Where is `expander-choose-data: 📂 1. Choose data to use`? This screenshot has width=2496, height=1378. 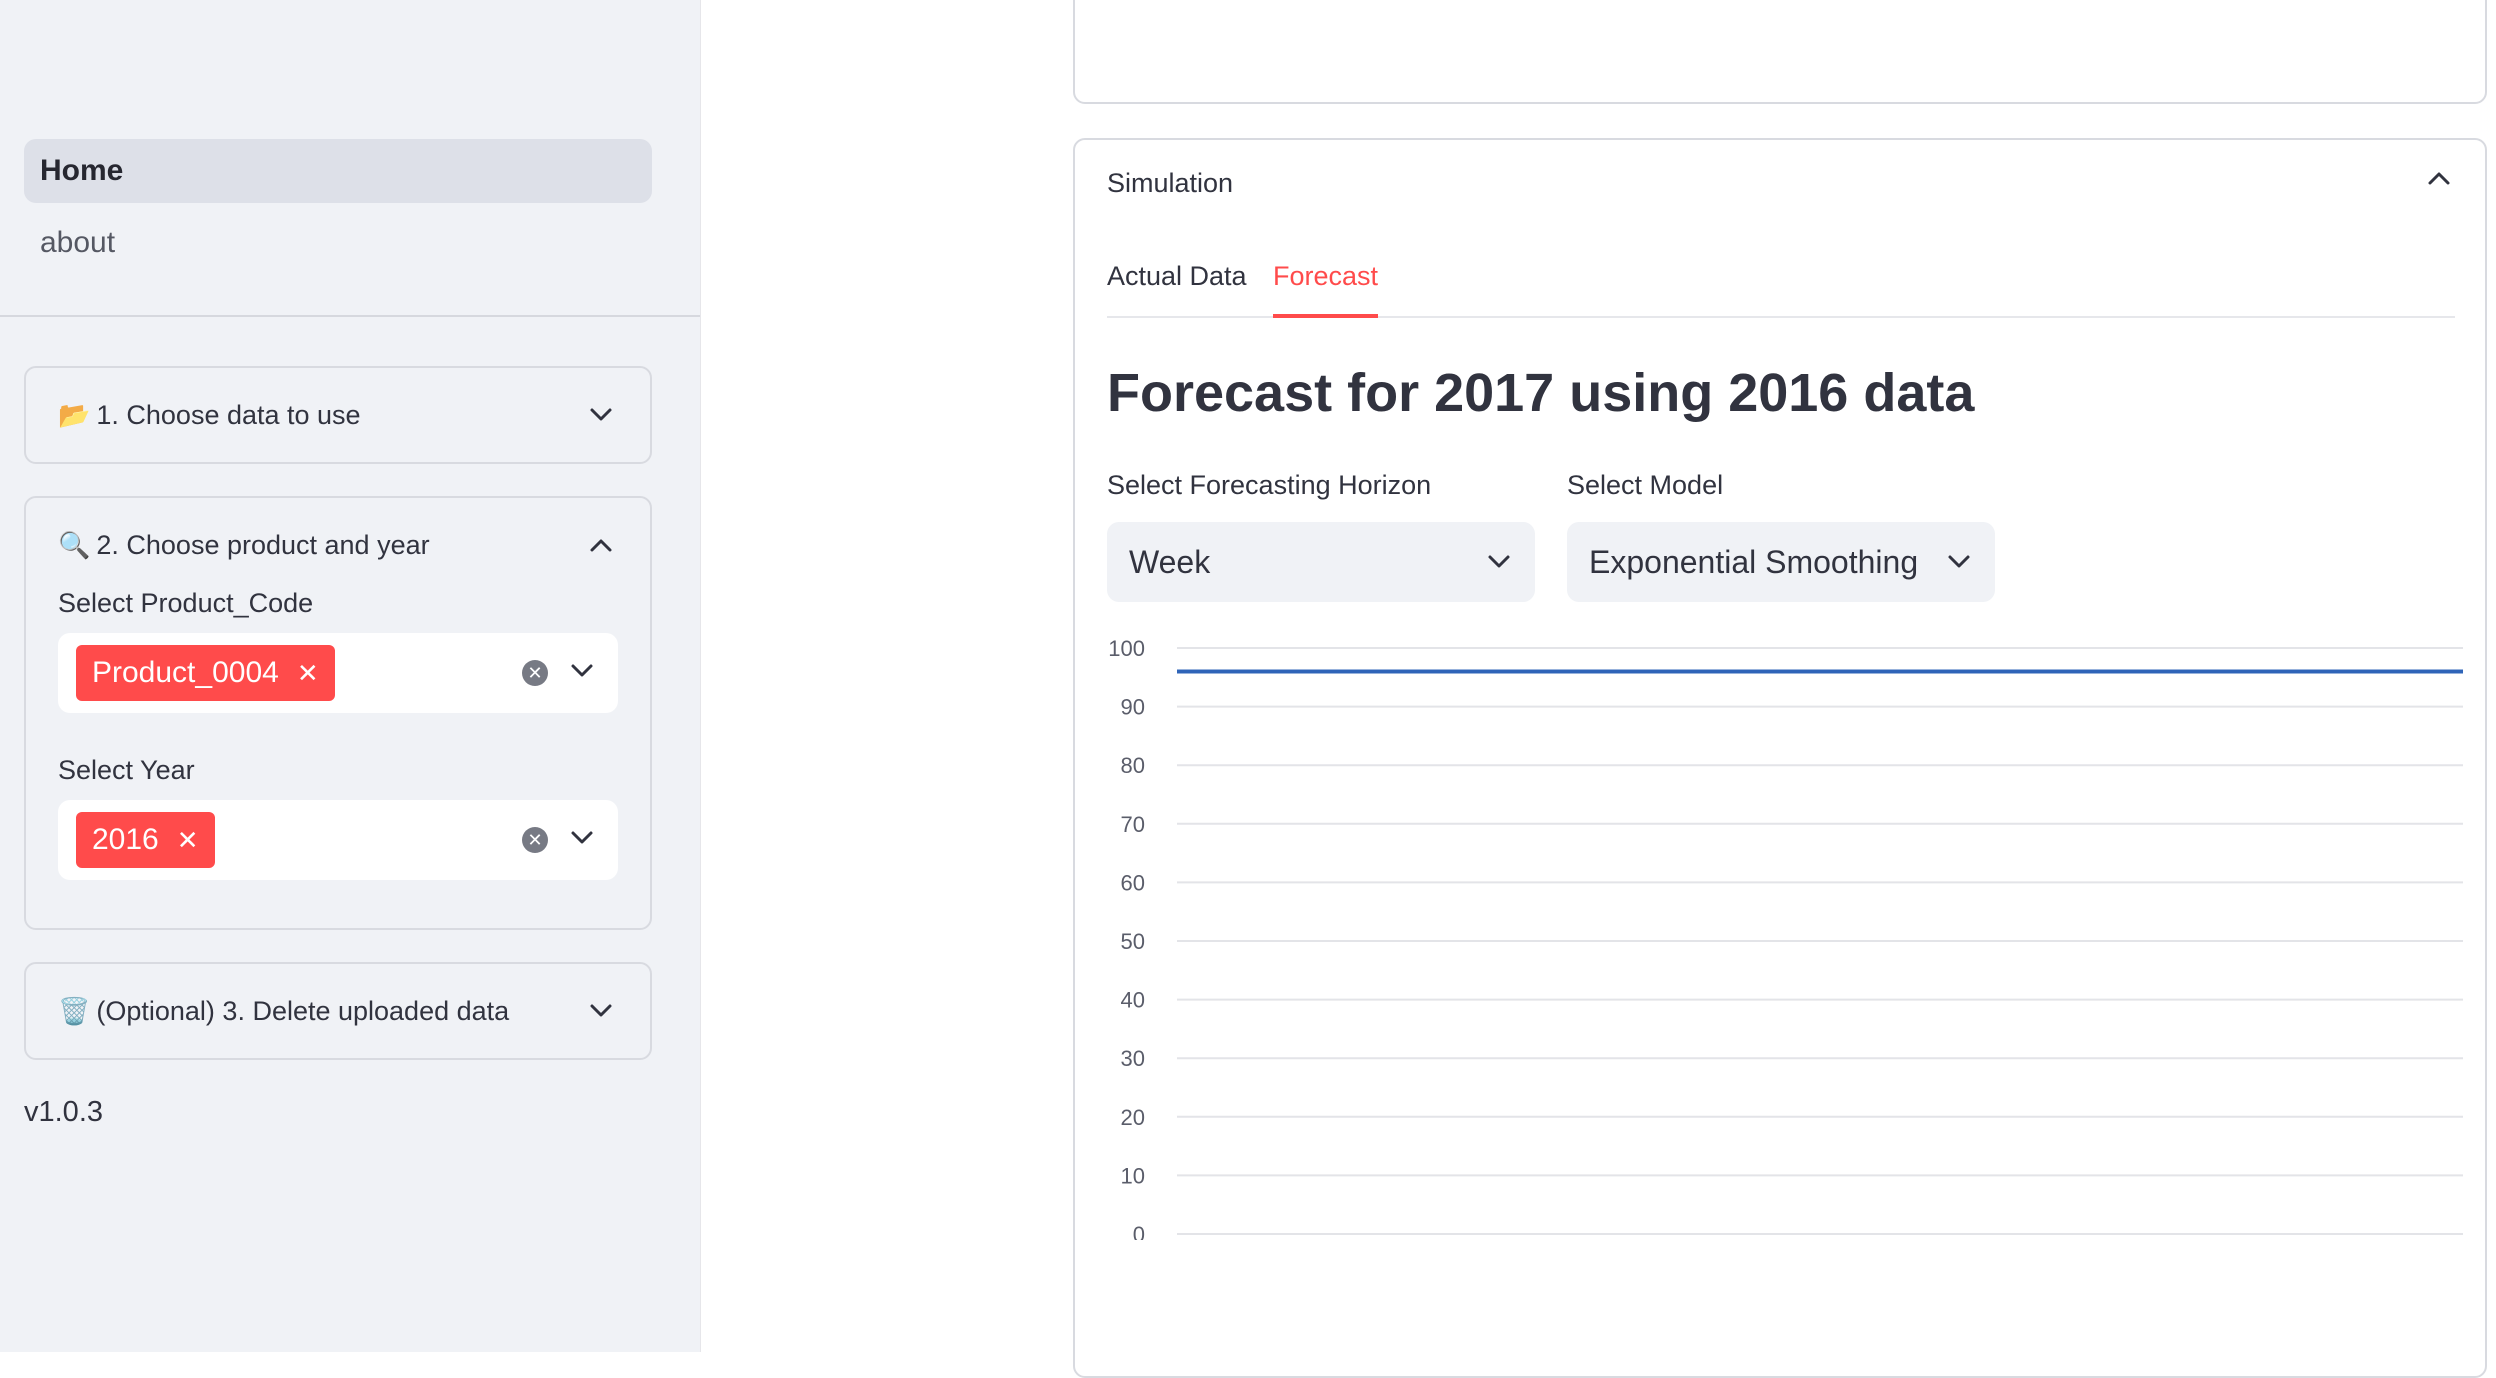 expander-choose-data: 📂 1. Choose data to use is located at coordinates (338, 415).